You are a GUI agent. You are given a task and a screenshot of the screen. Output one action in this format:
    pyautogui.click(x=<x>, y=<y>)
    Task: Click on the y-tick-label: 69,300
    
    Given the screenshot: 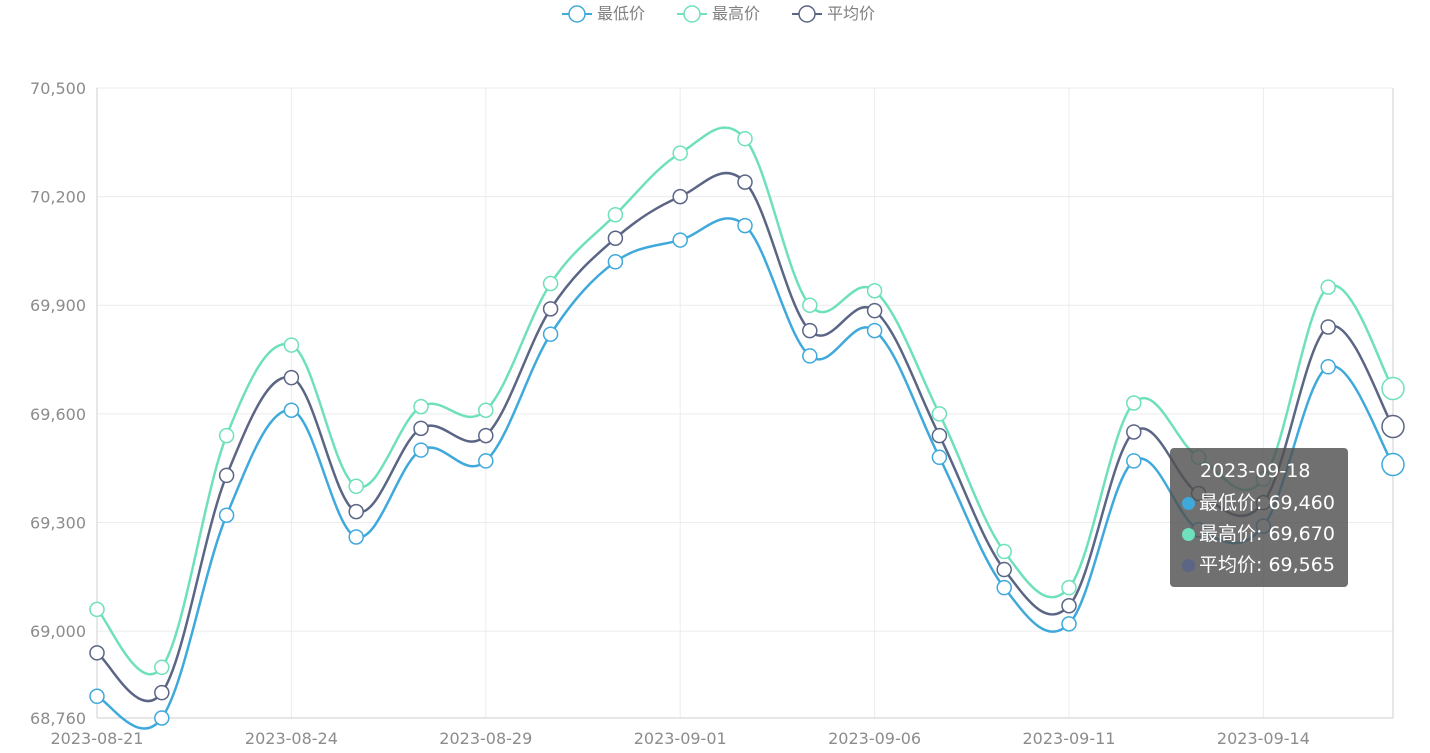 What is the action you would take?
    pyautogui.click(x=58, y=522)
    